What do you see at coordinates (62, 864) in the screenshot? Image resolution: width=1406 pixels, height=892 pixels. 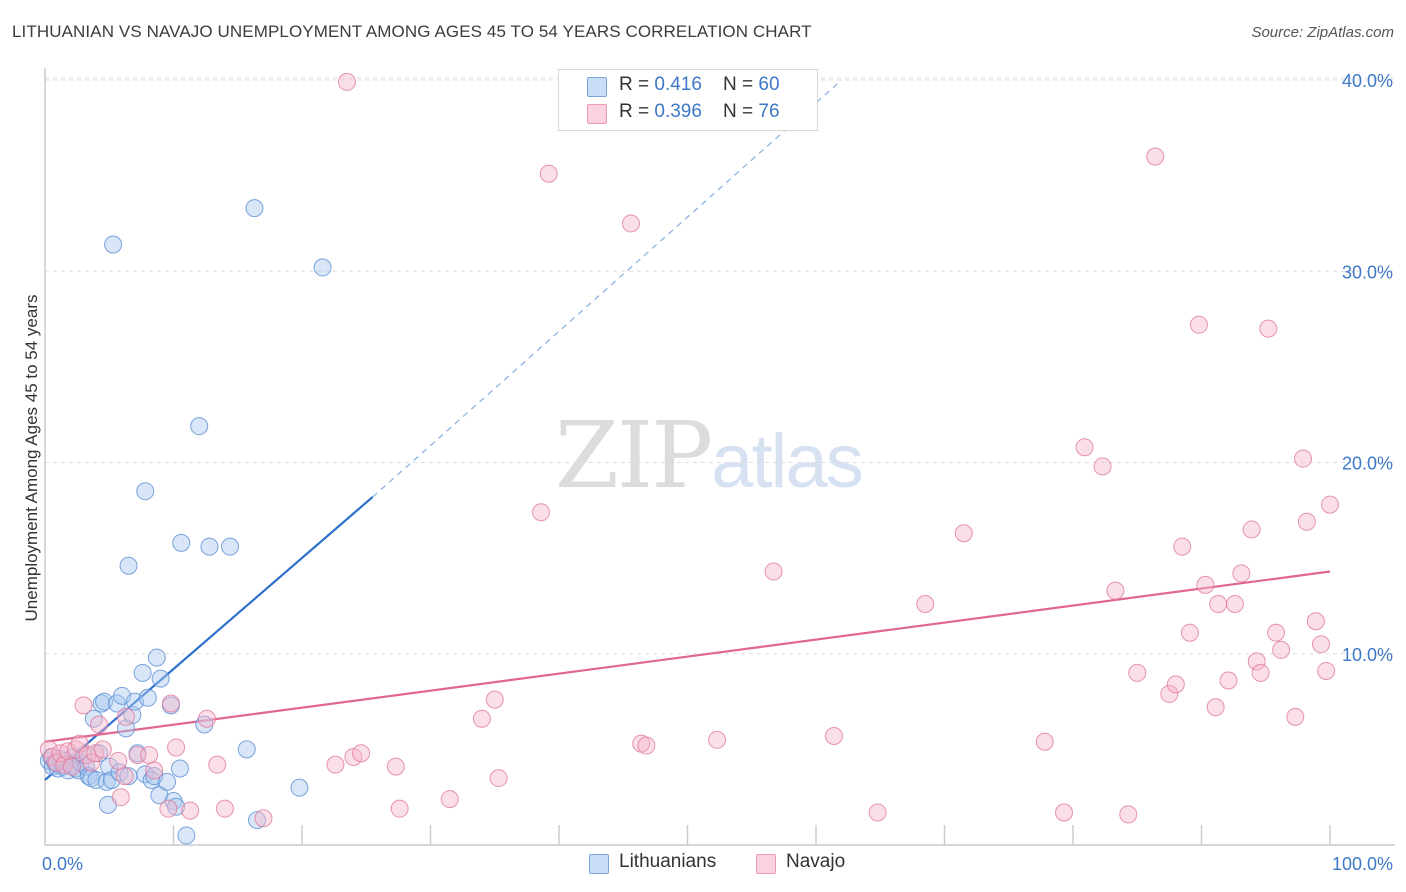 I see `x-tick-label-min: 0.0%` at bounding box center [62, 864].